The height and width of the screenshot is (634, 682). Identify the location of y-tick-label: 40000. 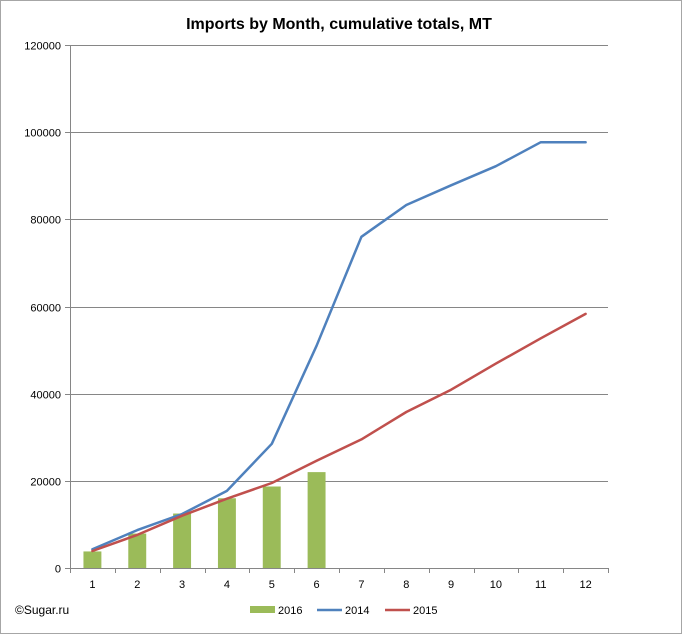
(45, 396).